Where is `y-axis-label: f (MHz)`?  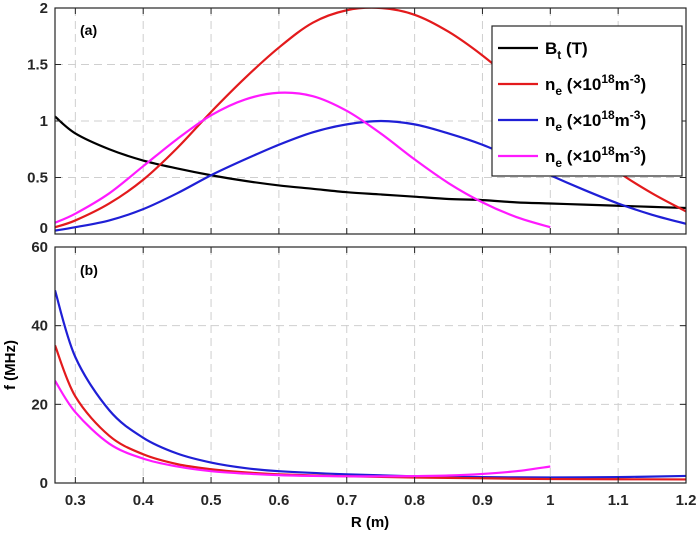 y-axis-label: f (MHz) is located at coordinates (10, 365).